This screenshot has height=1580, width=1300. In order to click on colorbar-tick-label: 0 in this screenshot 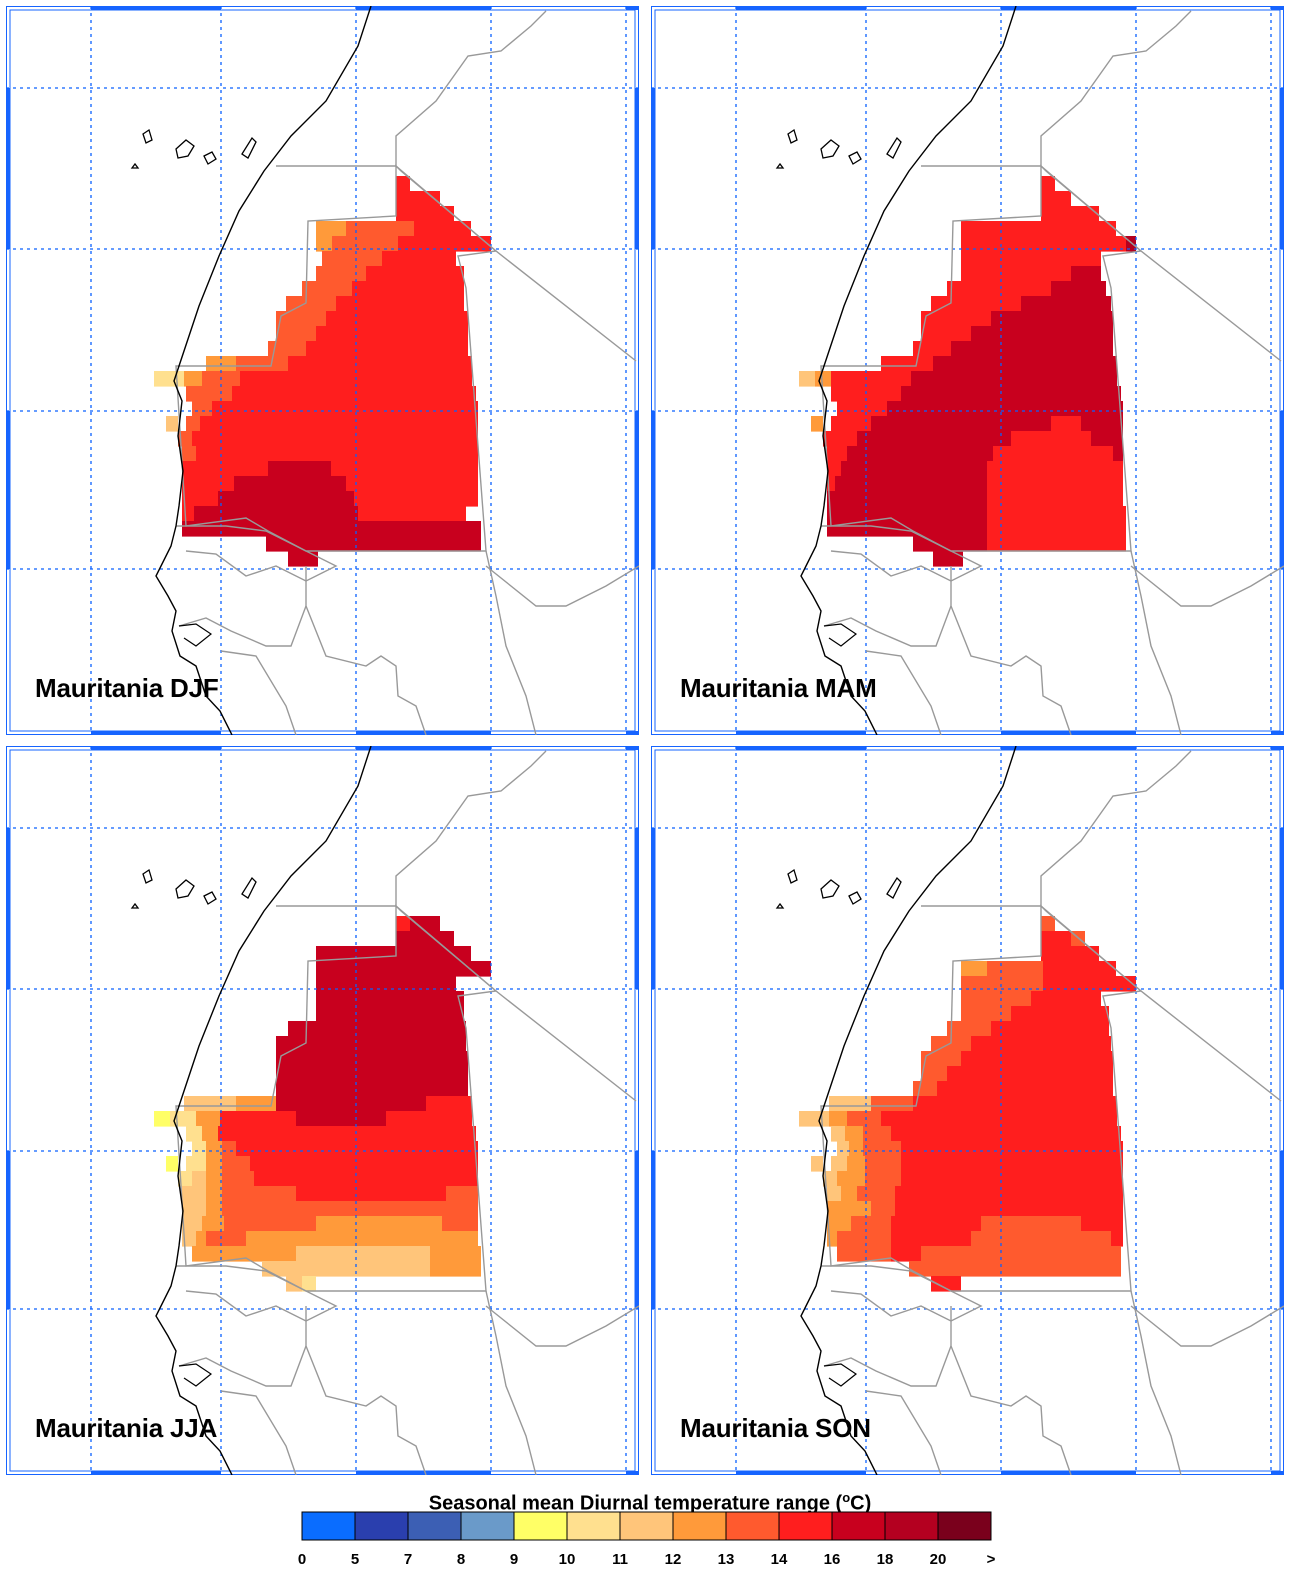, I will do `click(302, 1559)`.